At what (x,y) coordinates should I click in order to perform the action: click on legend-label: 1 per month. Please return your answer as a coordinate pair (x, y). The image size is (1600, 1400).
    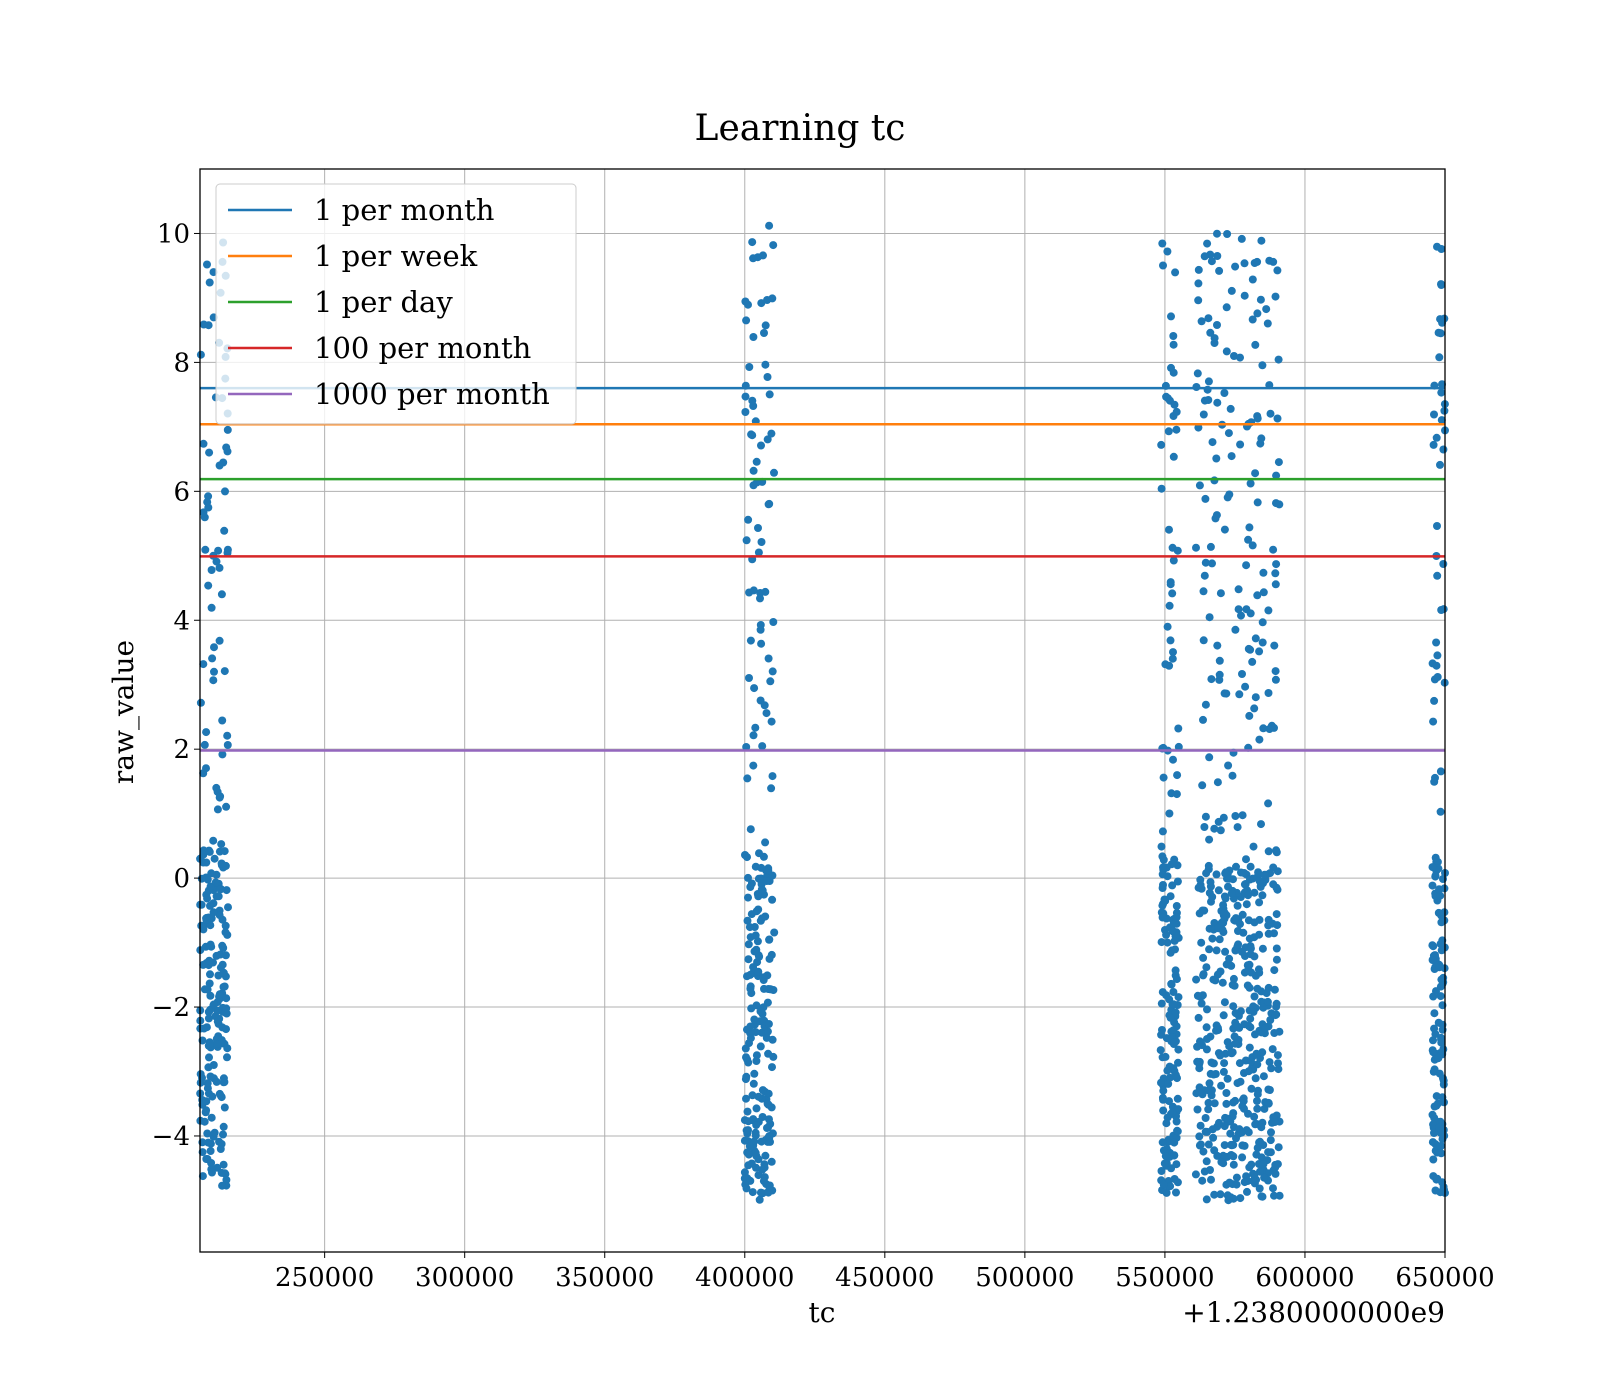
    Looking at the image, I should click on (404, 210).